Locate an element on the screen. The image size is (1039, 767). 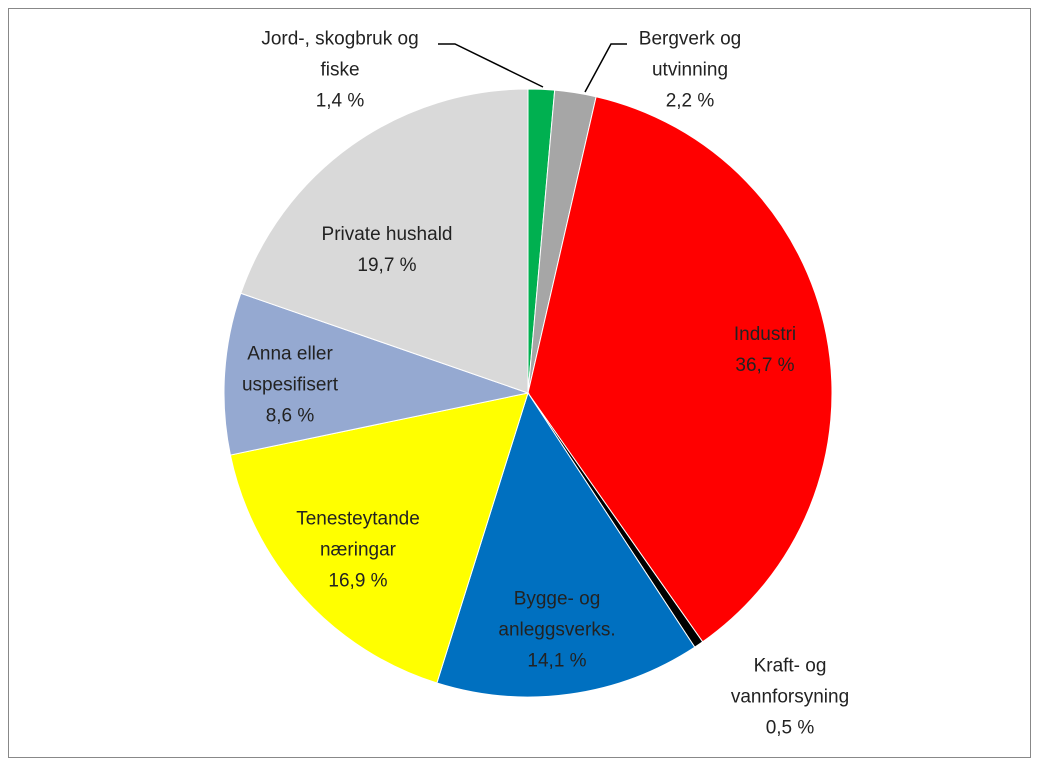
slice-label: Bygge- og anleggsverks. 14,1 % is located at coordinates (557, 630).